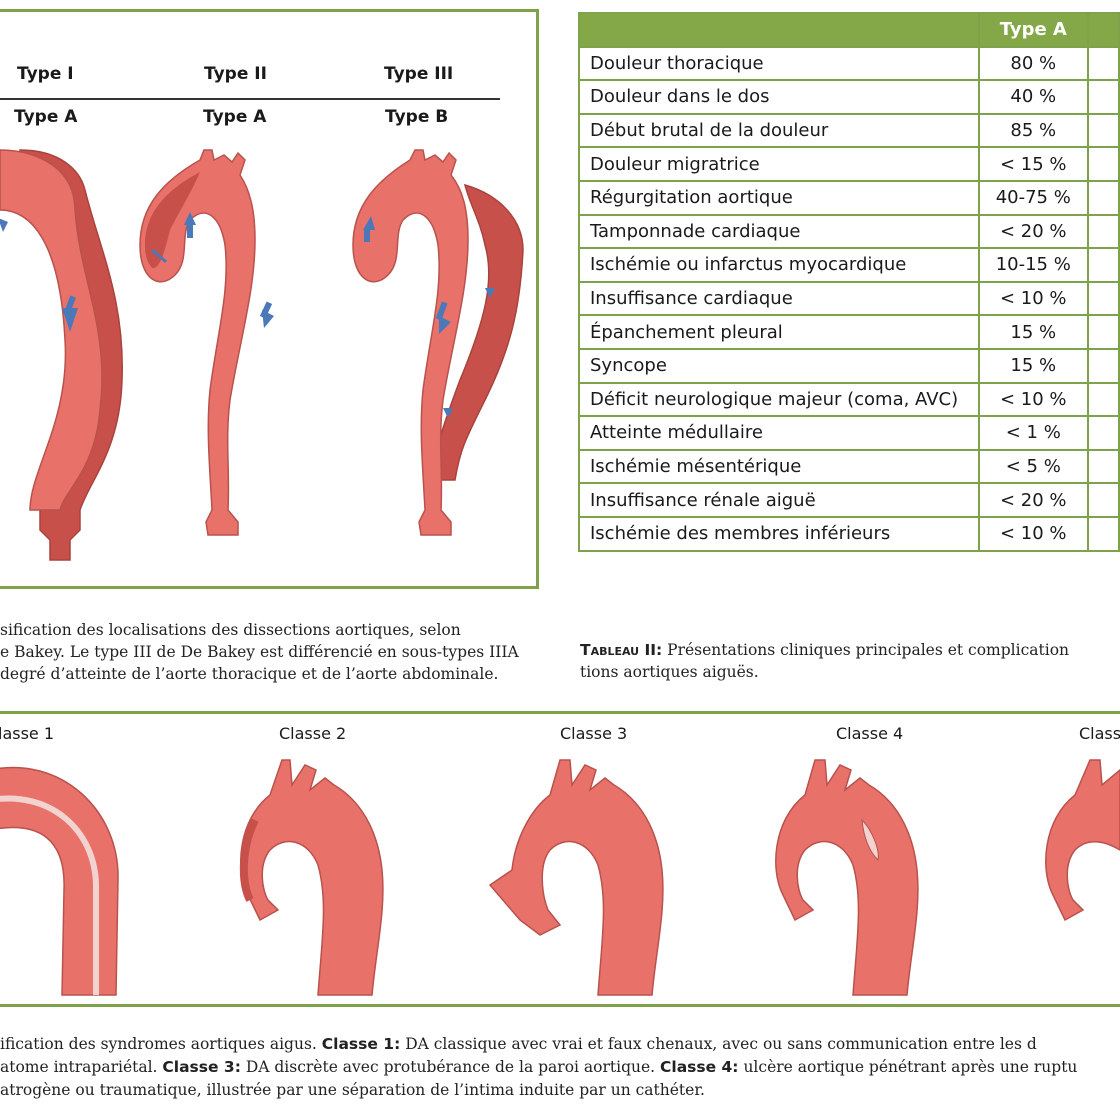  I want to click on row-value-type-a: < 5 %, so click(1033, 466).